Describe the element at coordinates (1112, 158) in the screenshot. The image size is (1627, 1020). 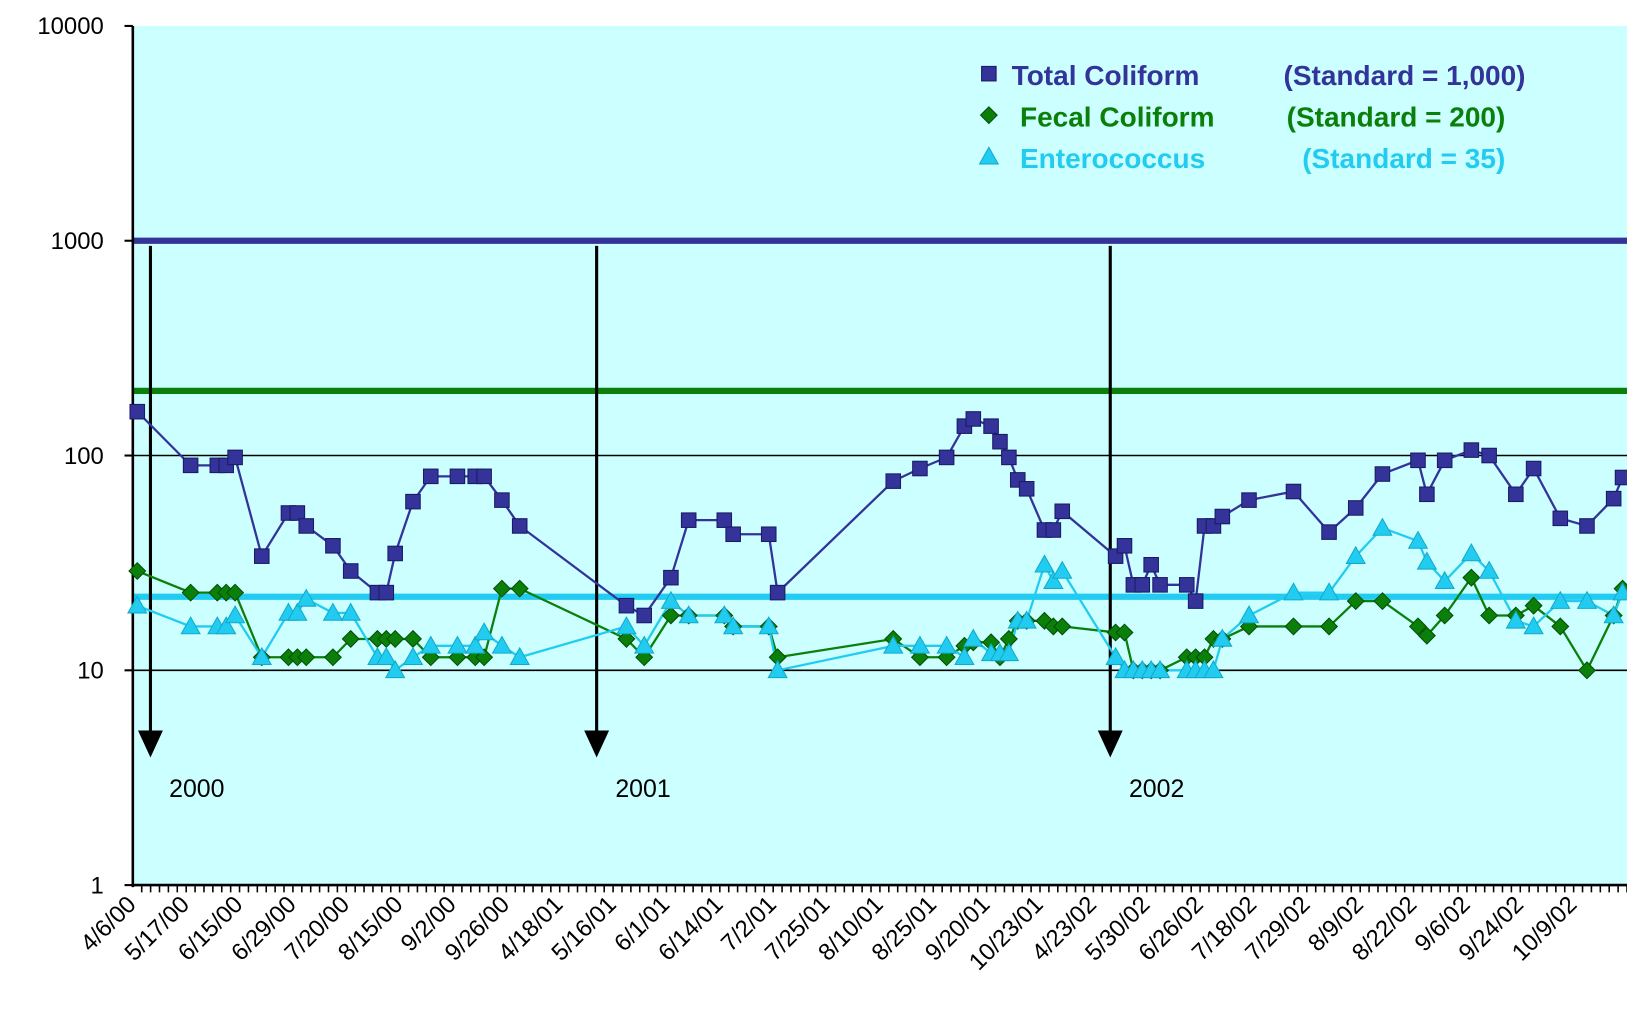
I see `legend-label: Enterococcus` at that location.